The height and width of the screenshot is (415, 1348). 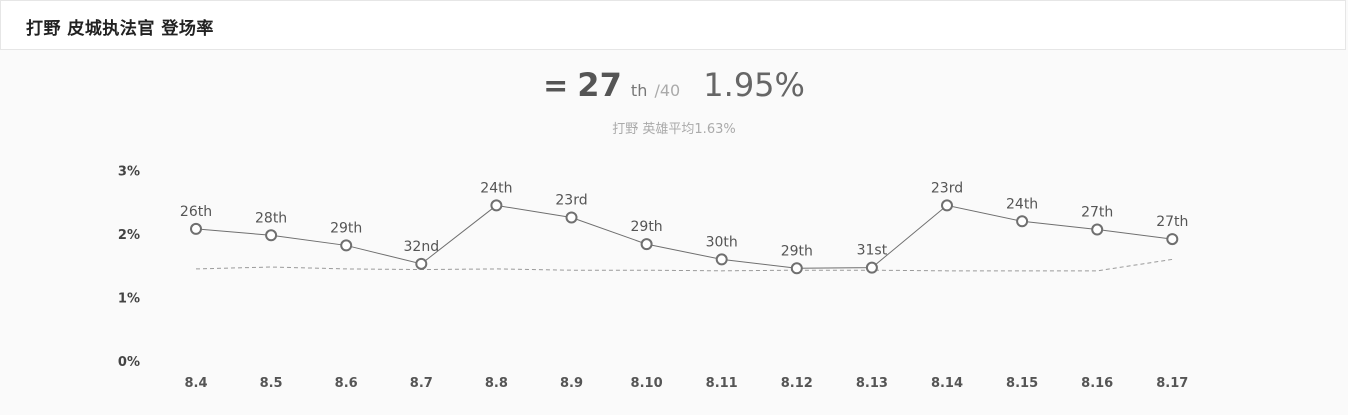 What do you see at coordinates (1097, 383) in the screenshot?
I see `x-tick-label: 8.16` at bounding box center [1097, 383].